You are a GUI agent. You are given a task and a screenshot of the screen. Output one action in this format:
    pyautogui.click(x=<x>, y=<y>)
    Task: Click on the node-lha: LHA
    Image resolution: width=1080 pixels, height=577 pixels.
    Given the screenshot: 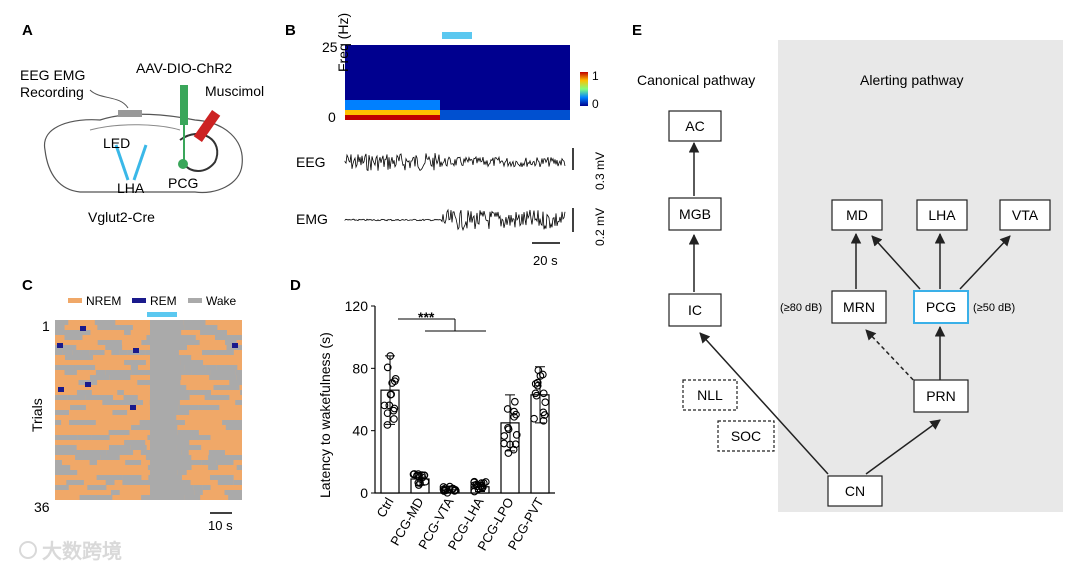 What is the action you would take?
    pyautogui.click(x=942, y=215)
    